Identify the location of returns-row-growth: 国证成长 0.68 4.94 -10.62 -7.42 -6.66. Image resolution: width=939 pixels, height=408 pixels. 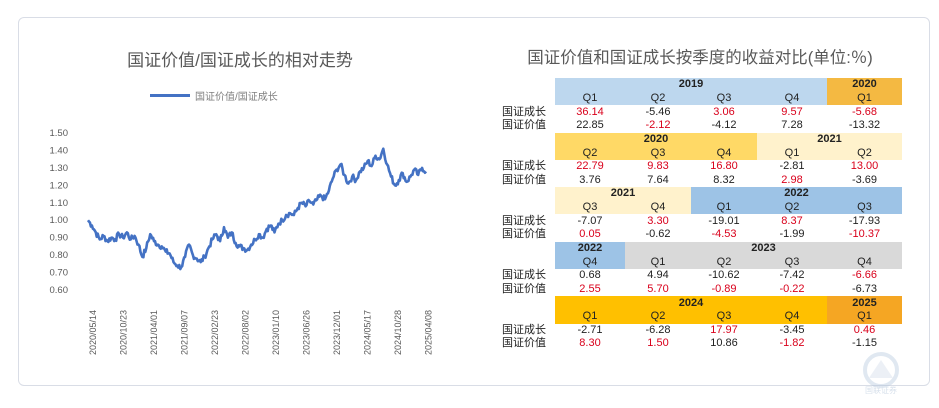
(701, 276).